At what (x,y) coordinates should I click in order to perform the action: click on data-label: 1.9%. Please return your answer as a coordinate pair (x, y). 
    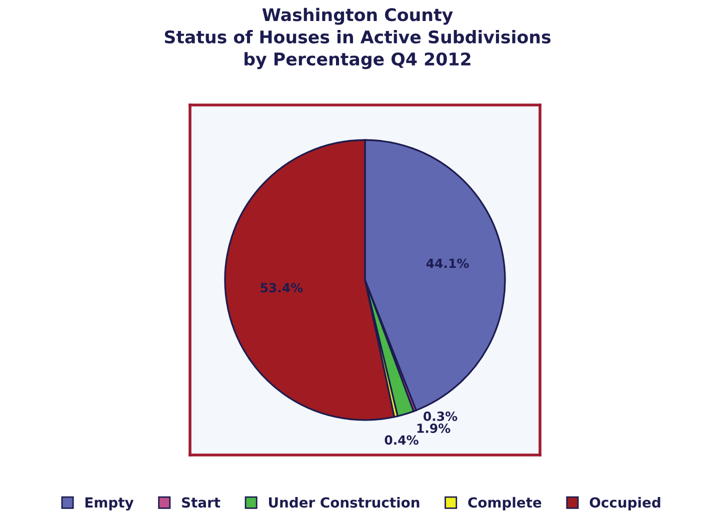
    Looking at the image, I should click on (433, 428).